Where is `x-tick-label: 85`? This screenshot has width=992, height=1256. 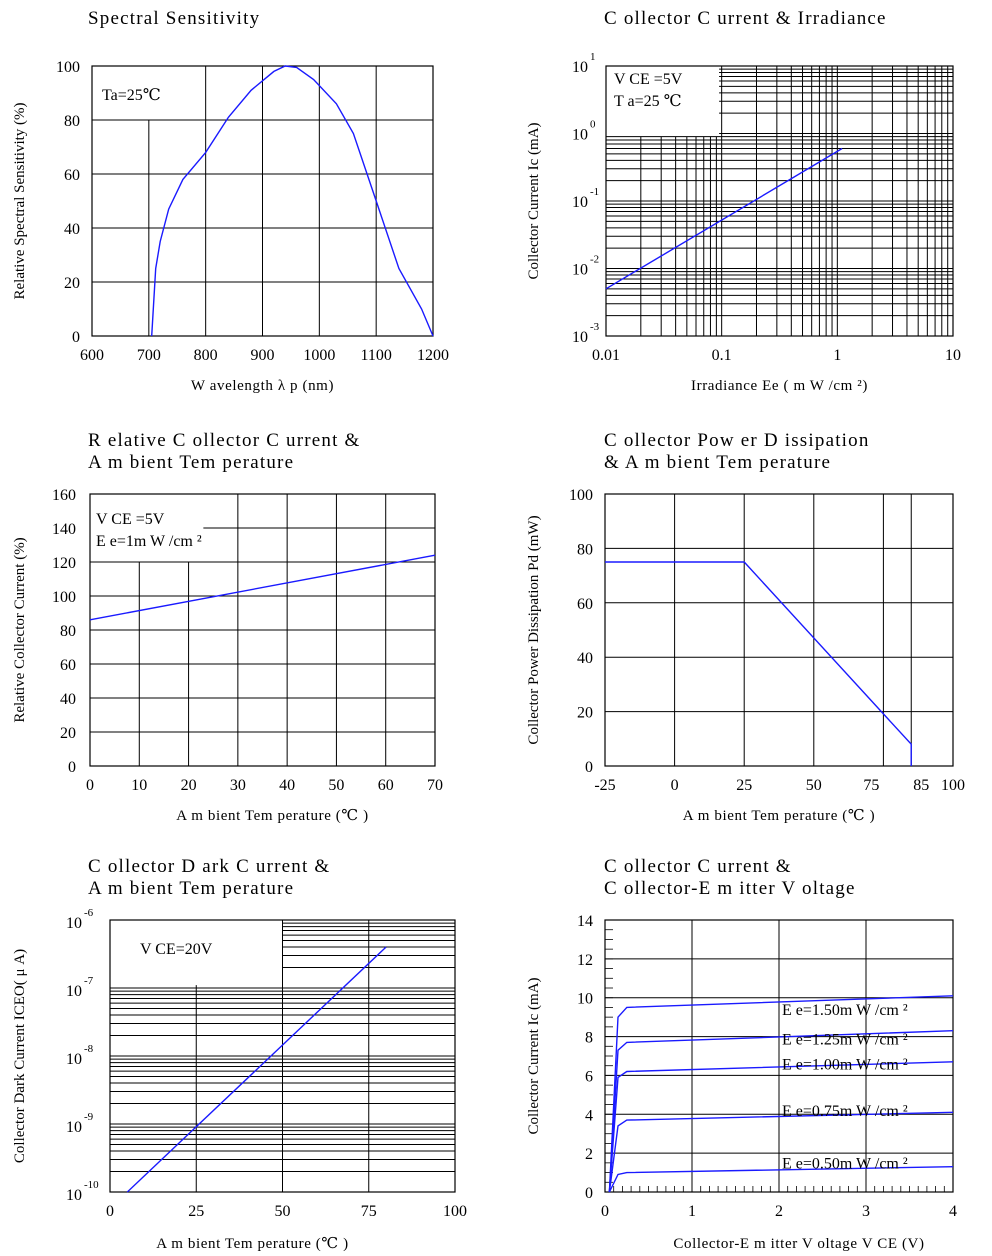
x-tick-label: 85 is located at coordinates (921, 785).